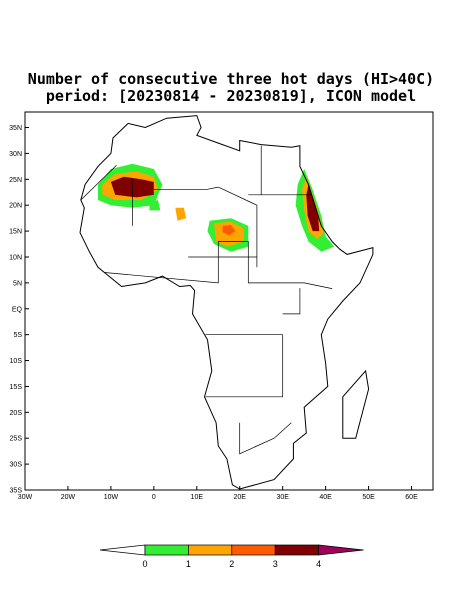  Describe the element at coordinates (16, 413) in the screenshot. I see `y-tick-label: 20S` at that location.